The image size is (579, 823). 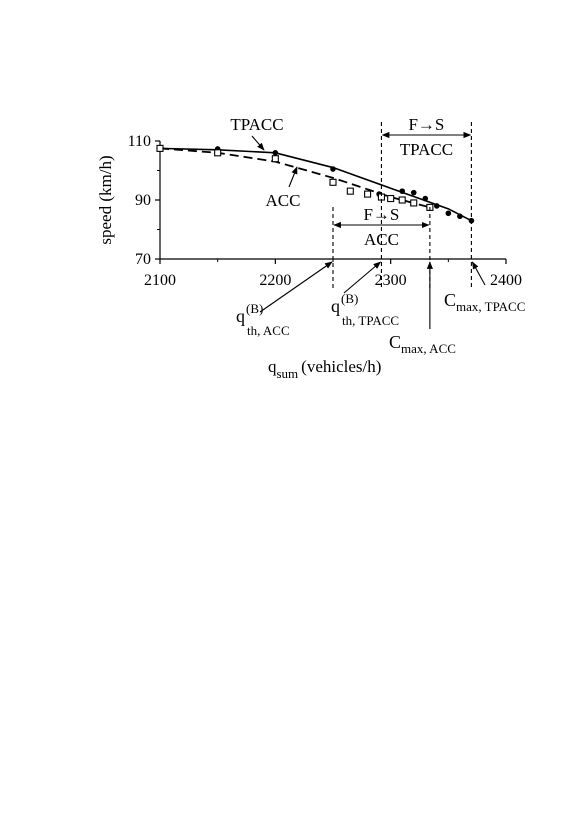 I want to click on x-tick-label: 2300, so click(x=391, y=280).